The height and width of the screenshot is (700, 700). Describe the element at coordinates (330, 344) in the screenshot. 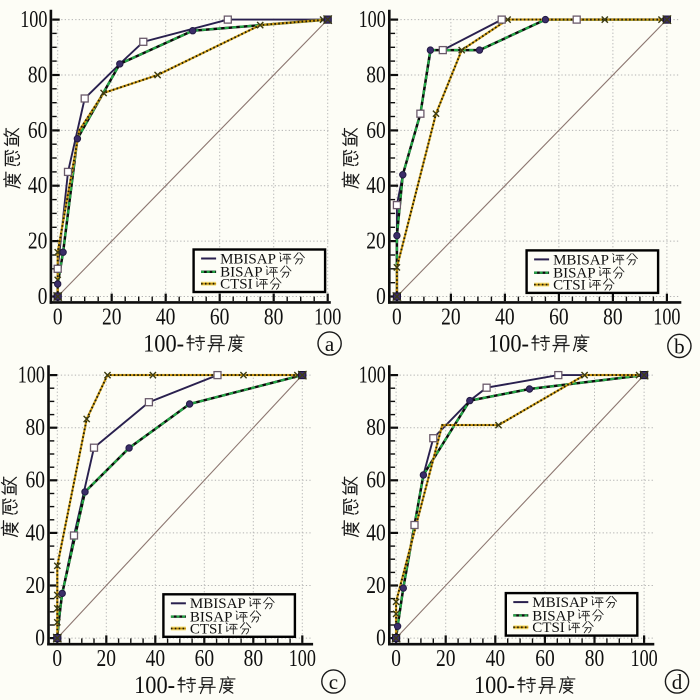

I see `svg-text: a` at that location.